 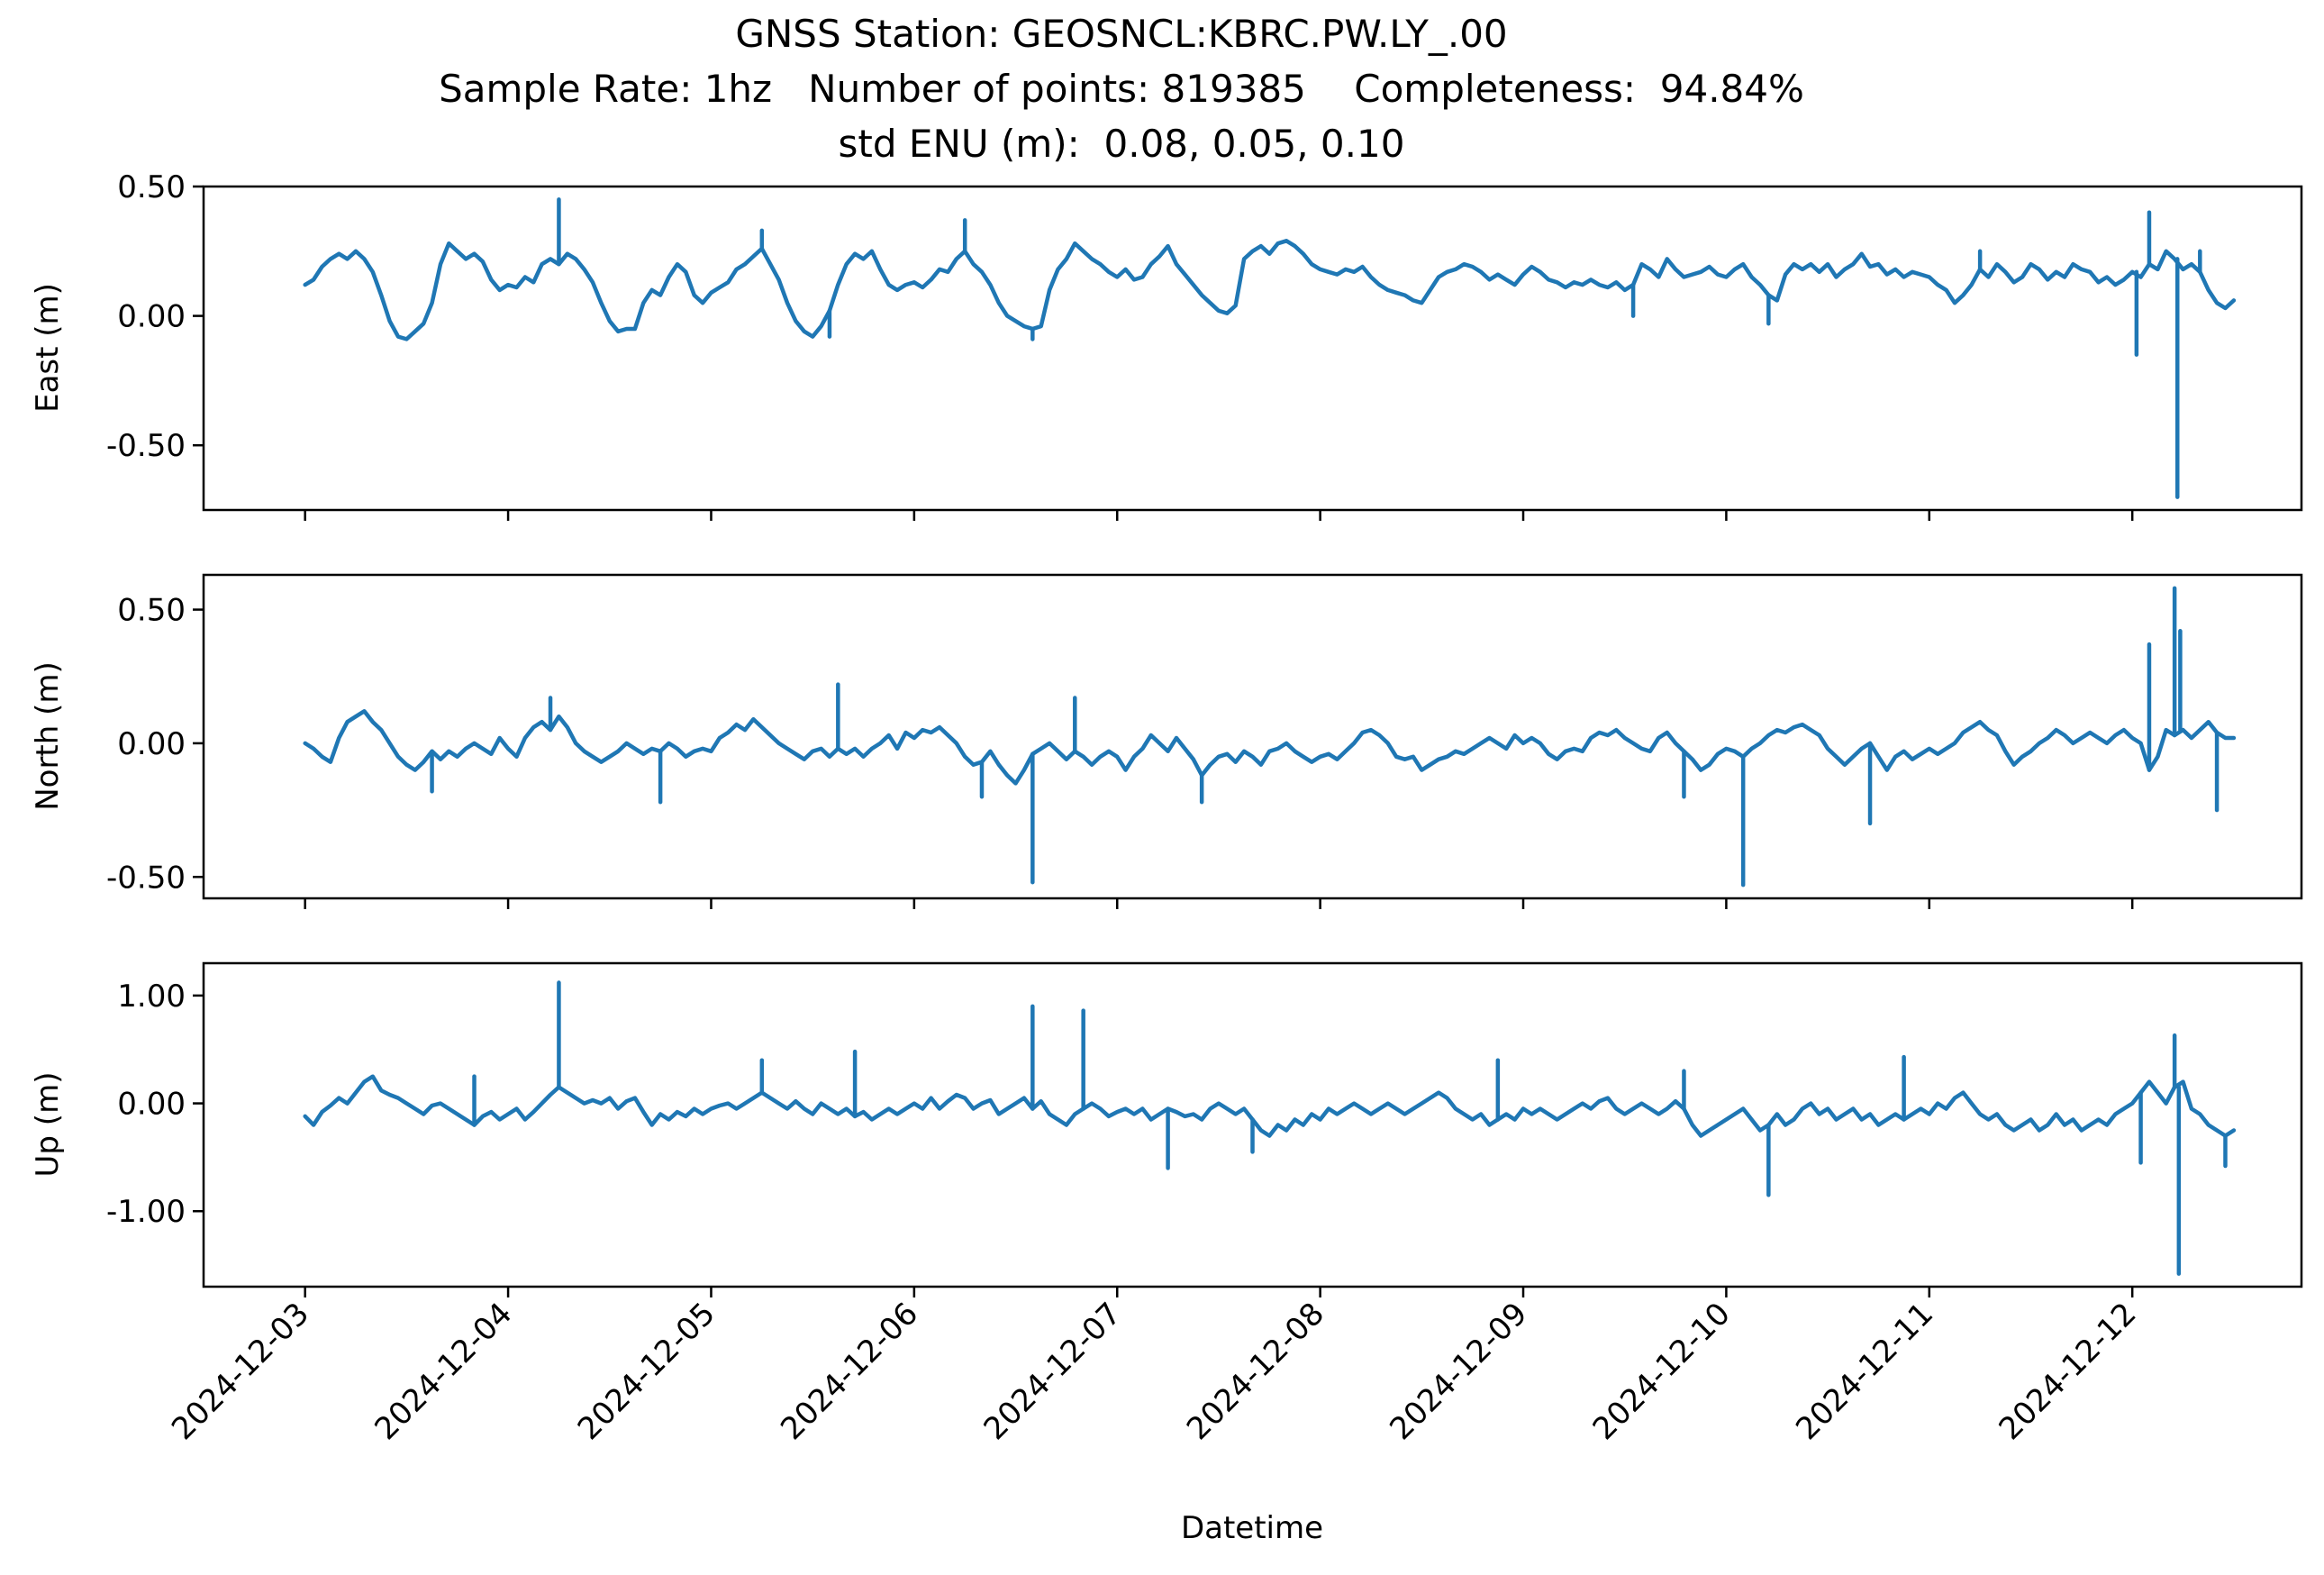 What do you see at coordinates (48, 1125) in the screenshot?
I see `up-y-axis-label: Up (m)` at bounding box center [48, 1125].